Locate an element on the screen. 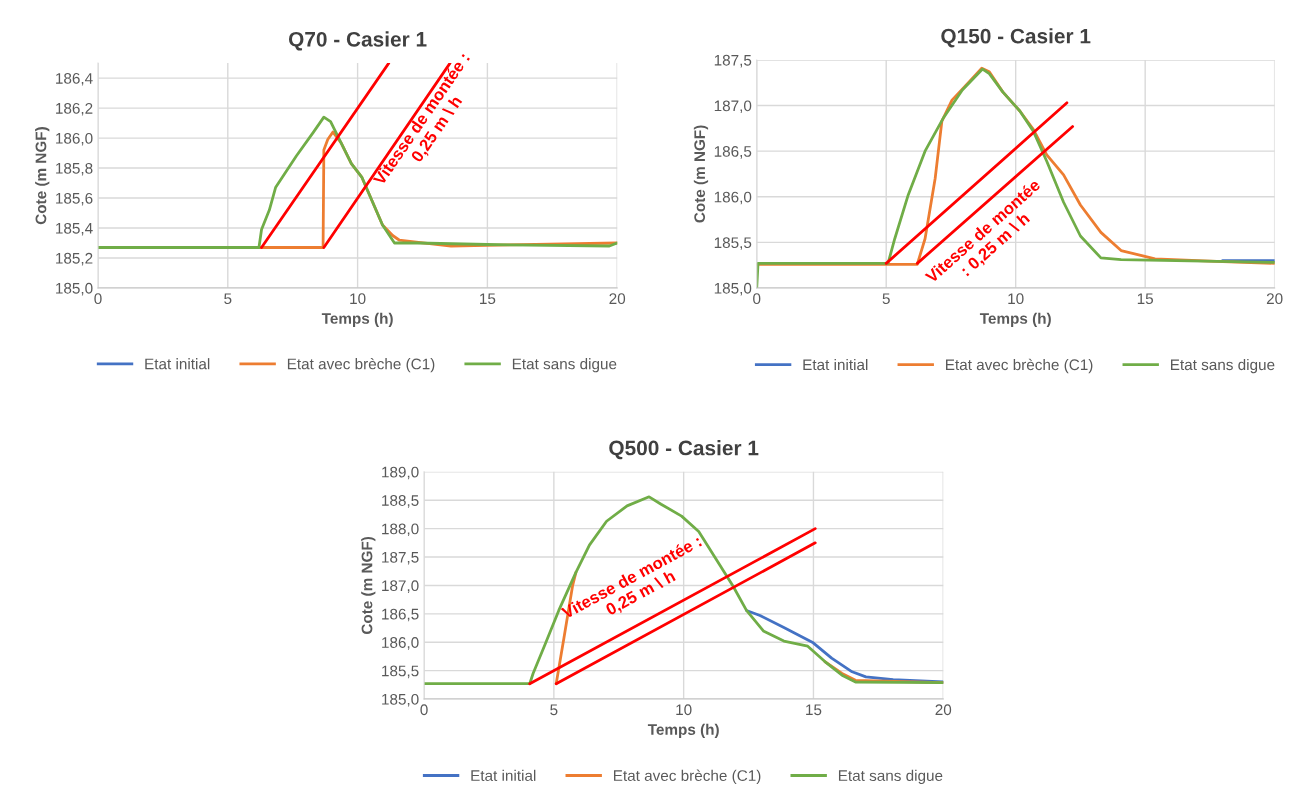 This screenshot has height=789, width=1298. y-tick-label: 185,6 is located at coordinates (74, 199).